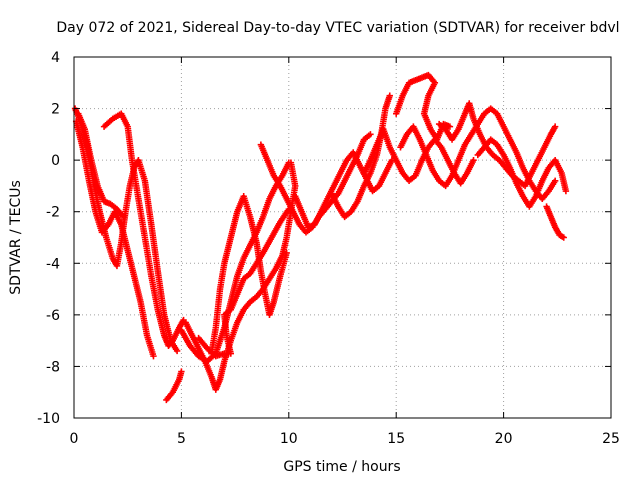  What do you see at coordinates (55, 58) in the screenshot?
I see `y-tick-label: 4` at bounding box center [55, 58].